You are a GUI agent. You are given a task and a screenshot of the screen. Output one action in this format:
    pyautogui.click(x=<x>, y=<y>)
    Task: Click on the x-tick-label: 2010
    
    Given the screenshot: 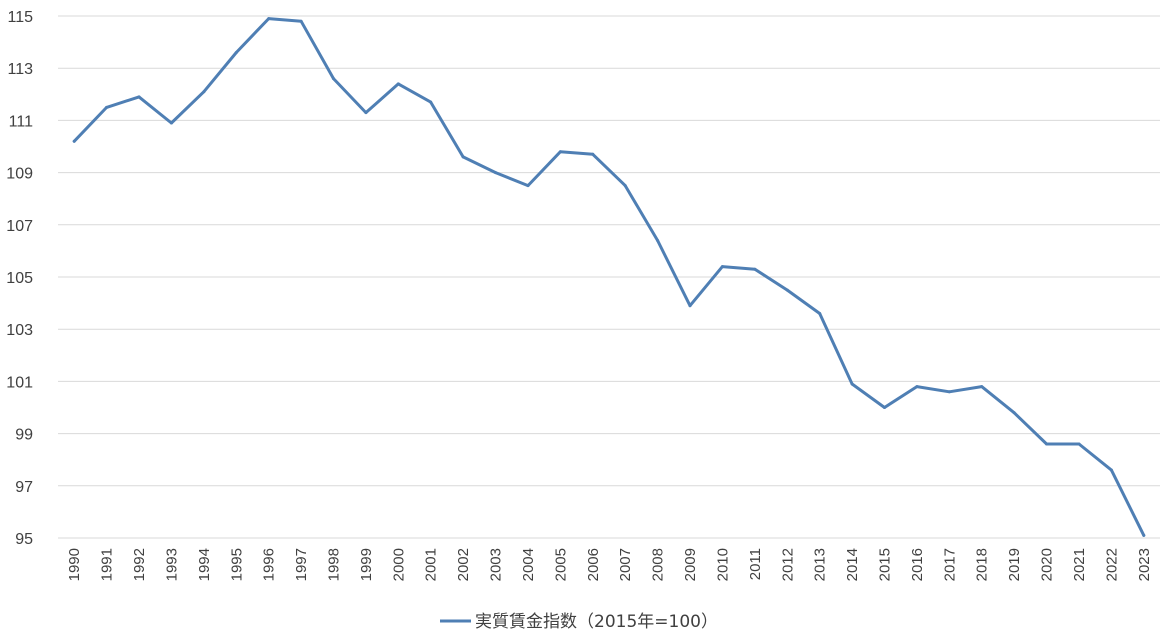 What is the action you would take?
    pyautogui.click(x=722, y=564)
    